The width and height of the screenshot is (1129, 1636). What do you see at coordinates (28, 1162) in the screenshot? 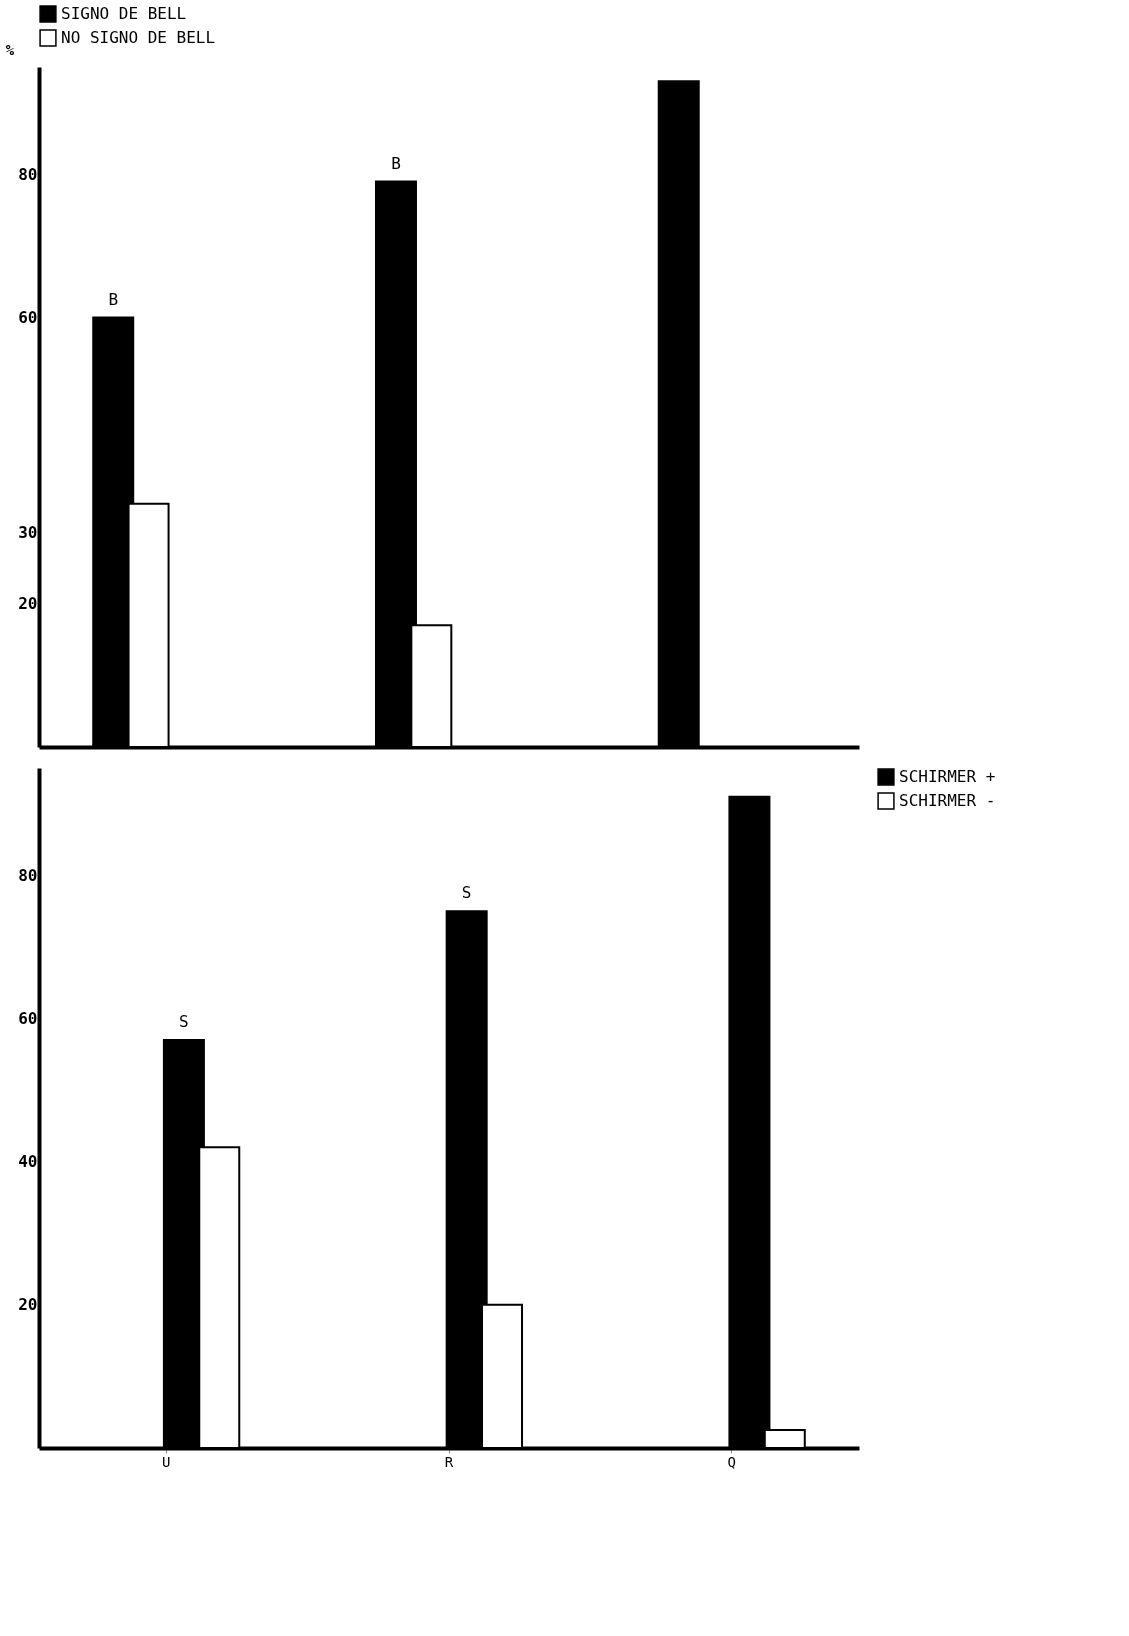
I see `y-tick-label: 40` at bounding box center [28, 1162].